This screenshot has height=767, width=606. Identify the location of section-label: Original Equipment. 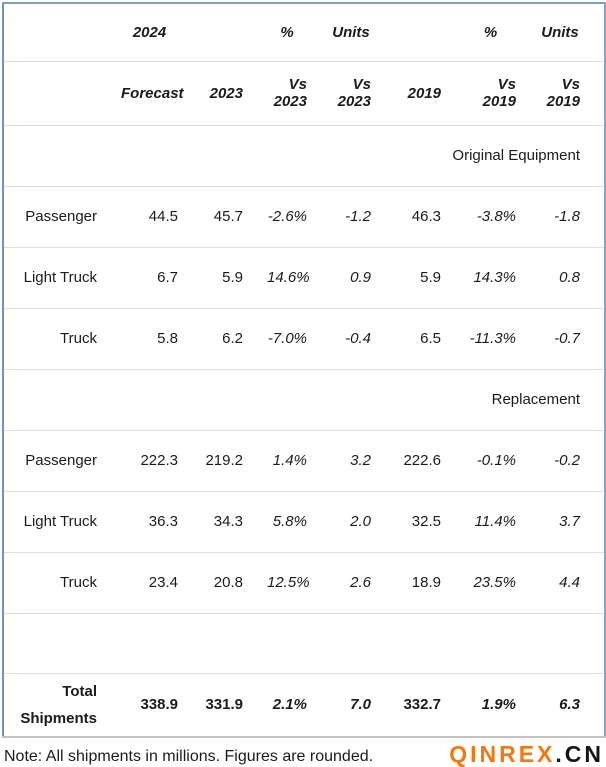
(304, 155).